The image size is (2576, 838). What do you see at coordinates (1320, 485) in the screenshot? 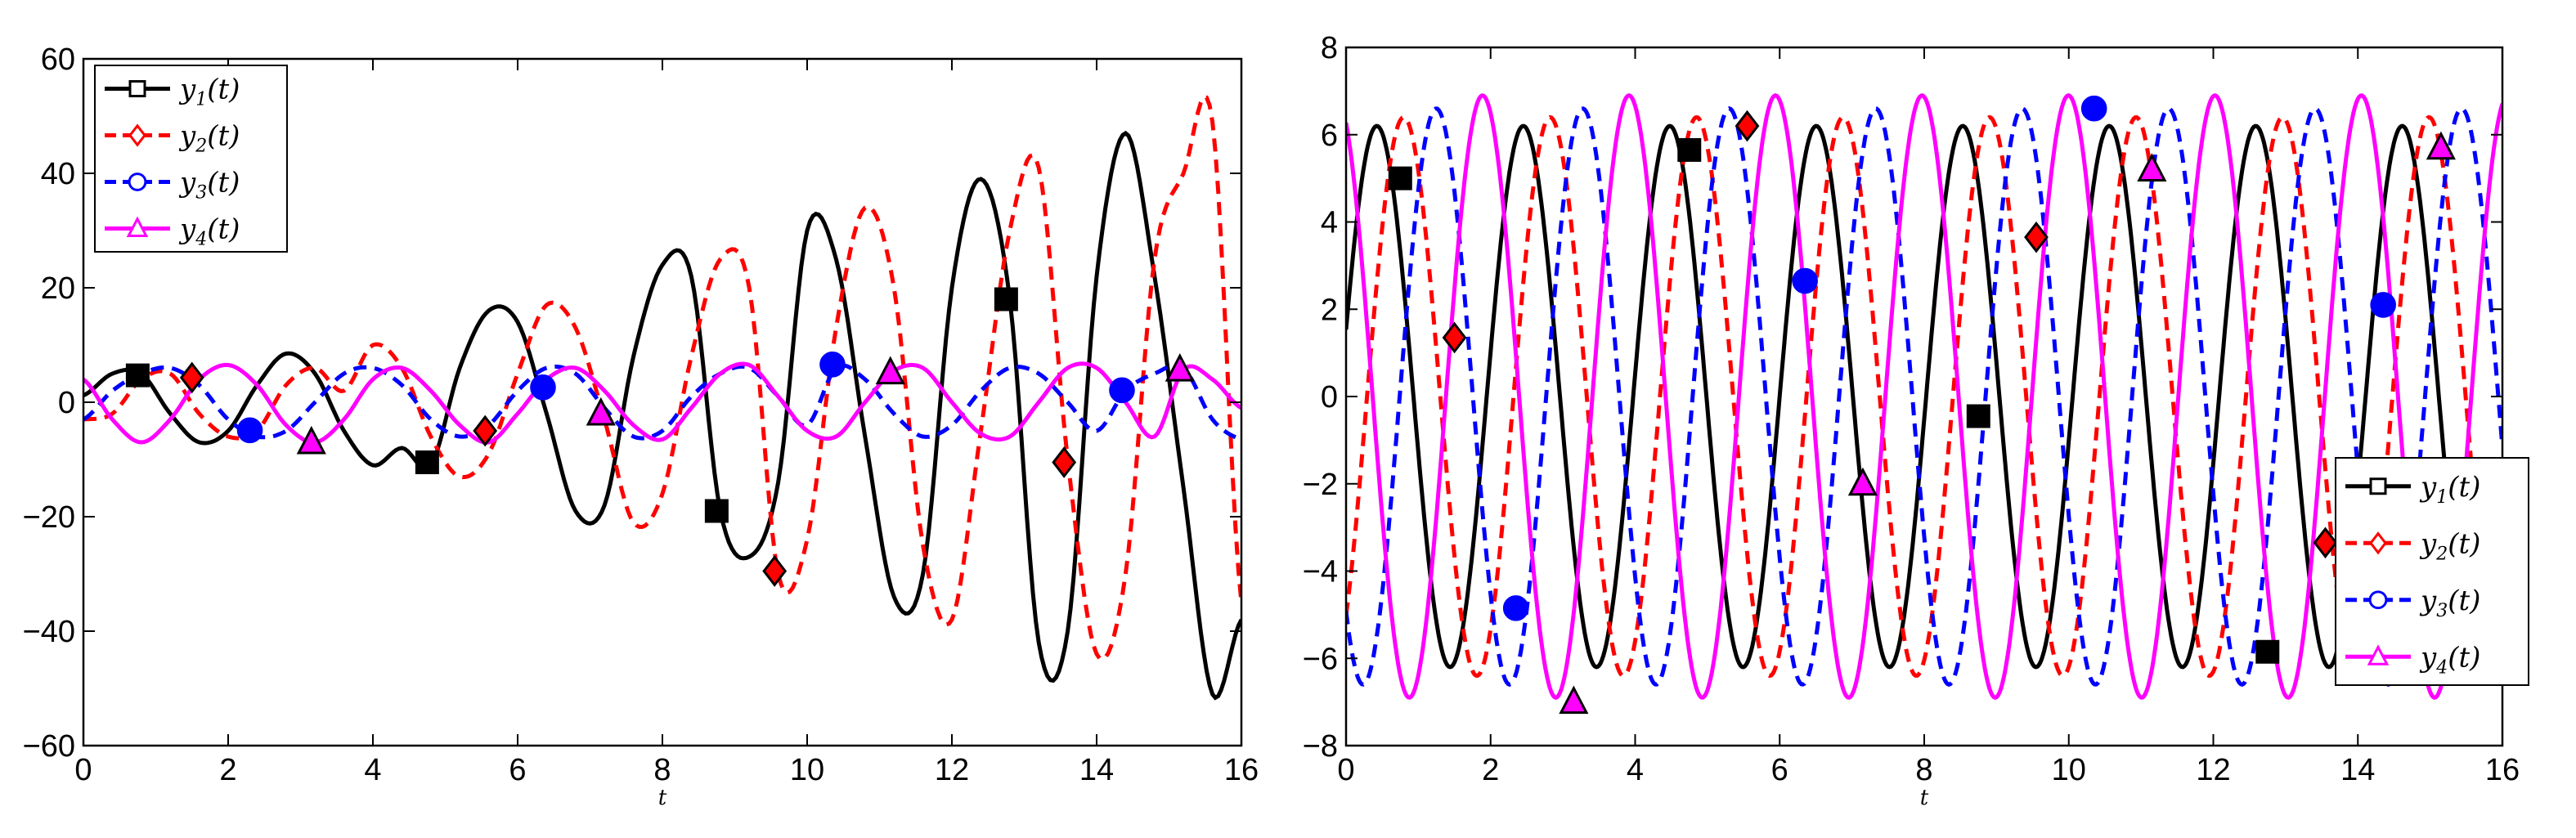
I see `y-tick-label: −2` at bounding box center [1320, 485].